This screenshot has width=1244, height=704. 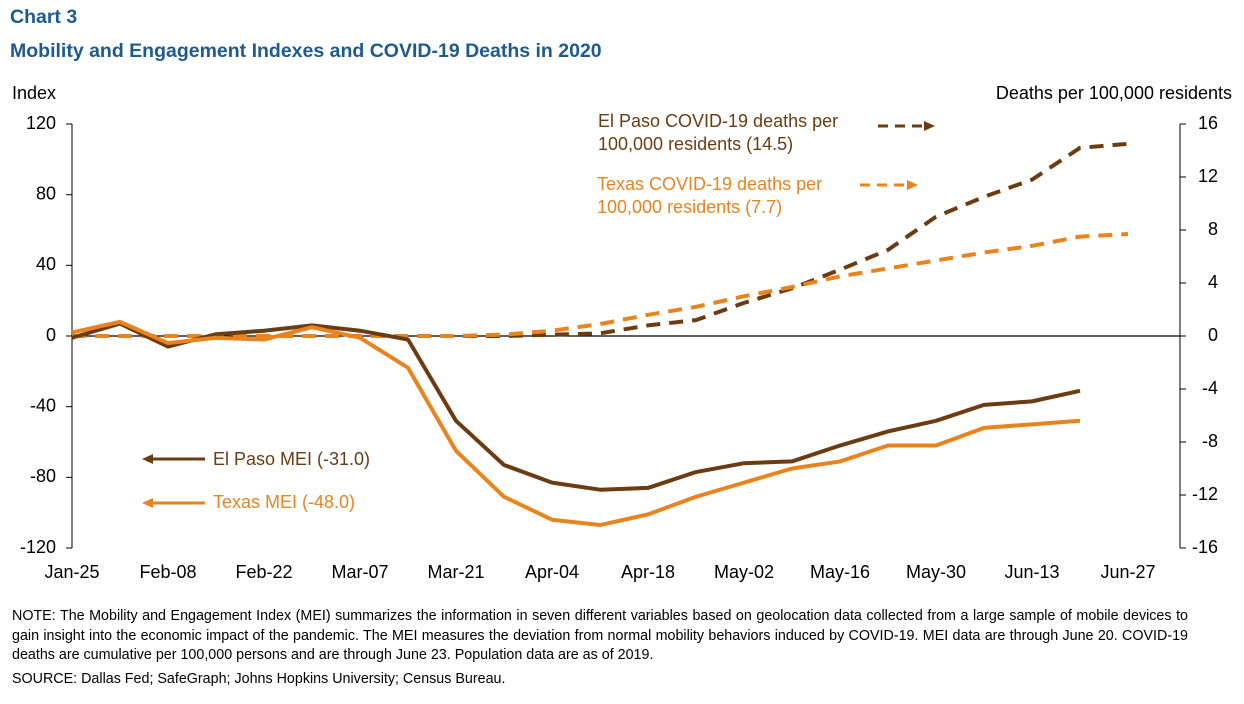 What do you see at coordinates (840, 572) in the screenshot?
I see `x-tick-label: May-16` at bounding box center [840, 572].